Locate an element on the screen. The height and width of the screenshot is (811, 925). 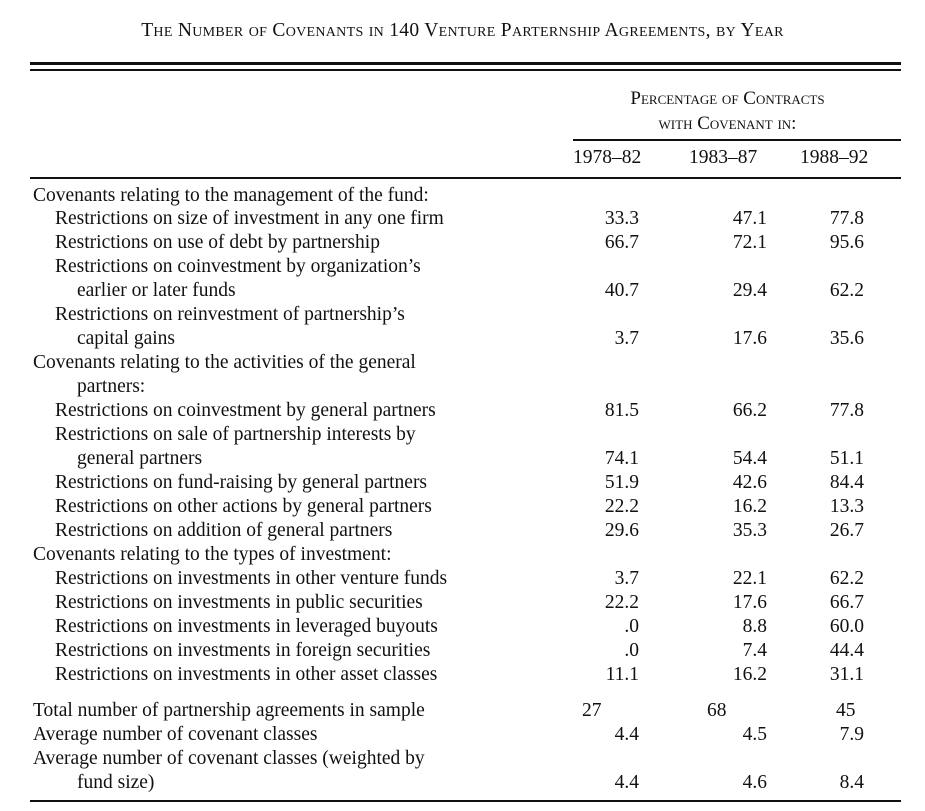
cell-value-col-1: 74.1 is located at coordinates (621, 458).